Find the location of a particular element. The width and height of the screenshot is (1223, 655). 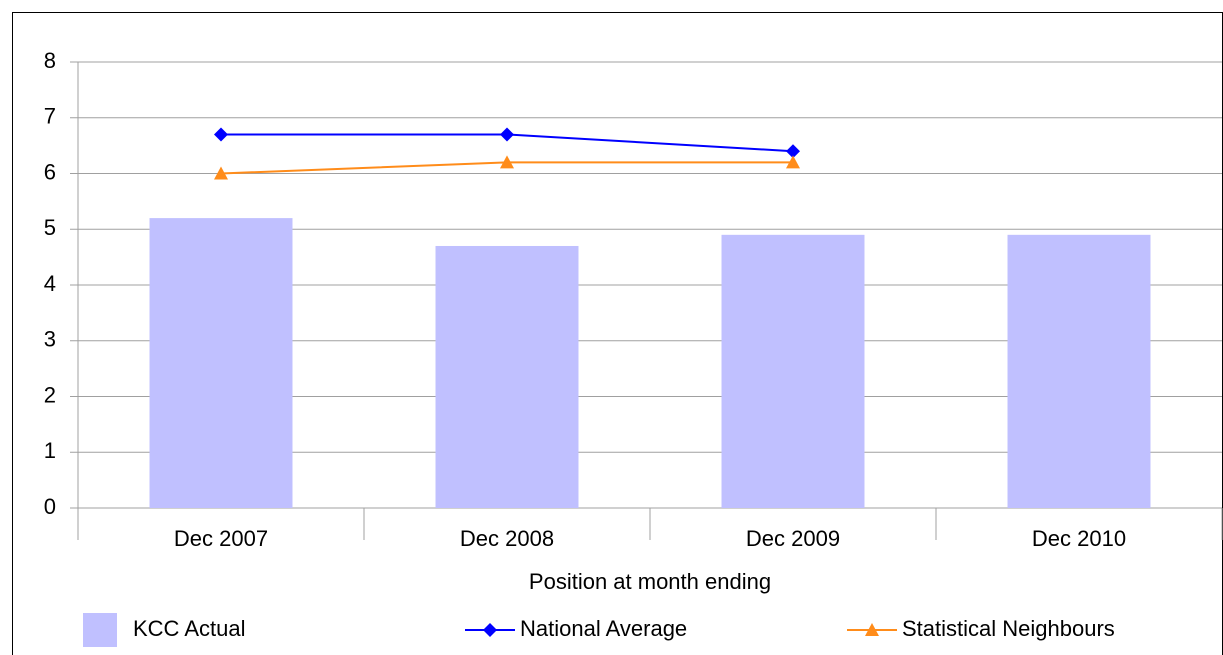

legend-label: National Average is located at coordinates (603, 628).